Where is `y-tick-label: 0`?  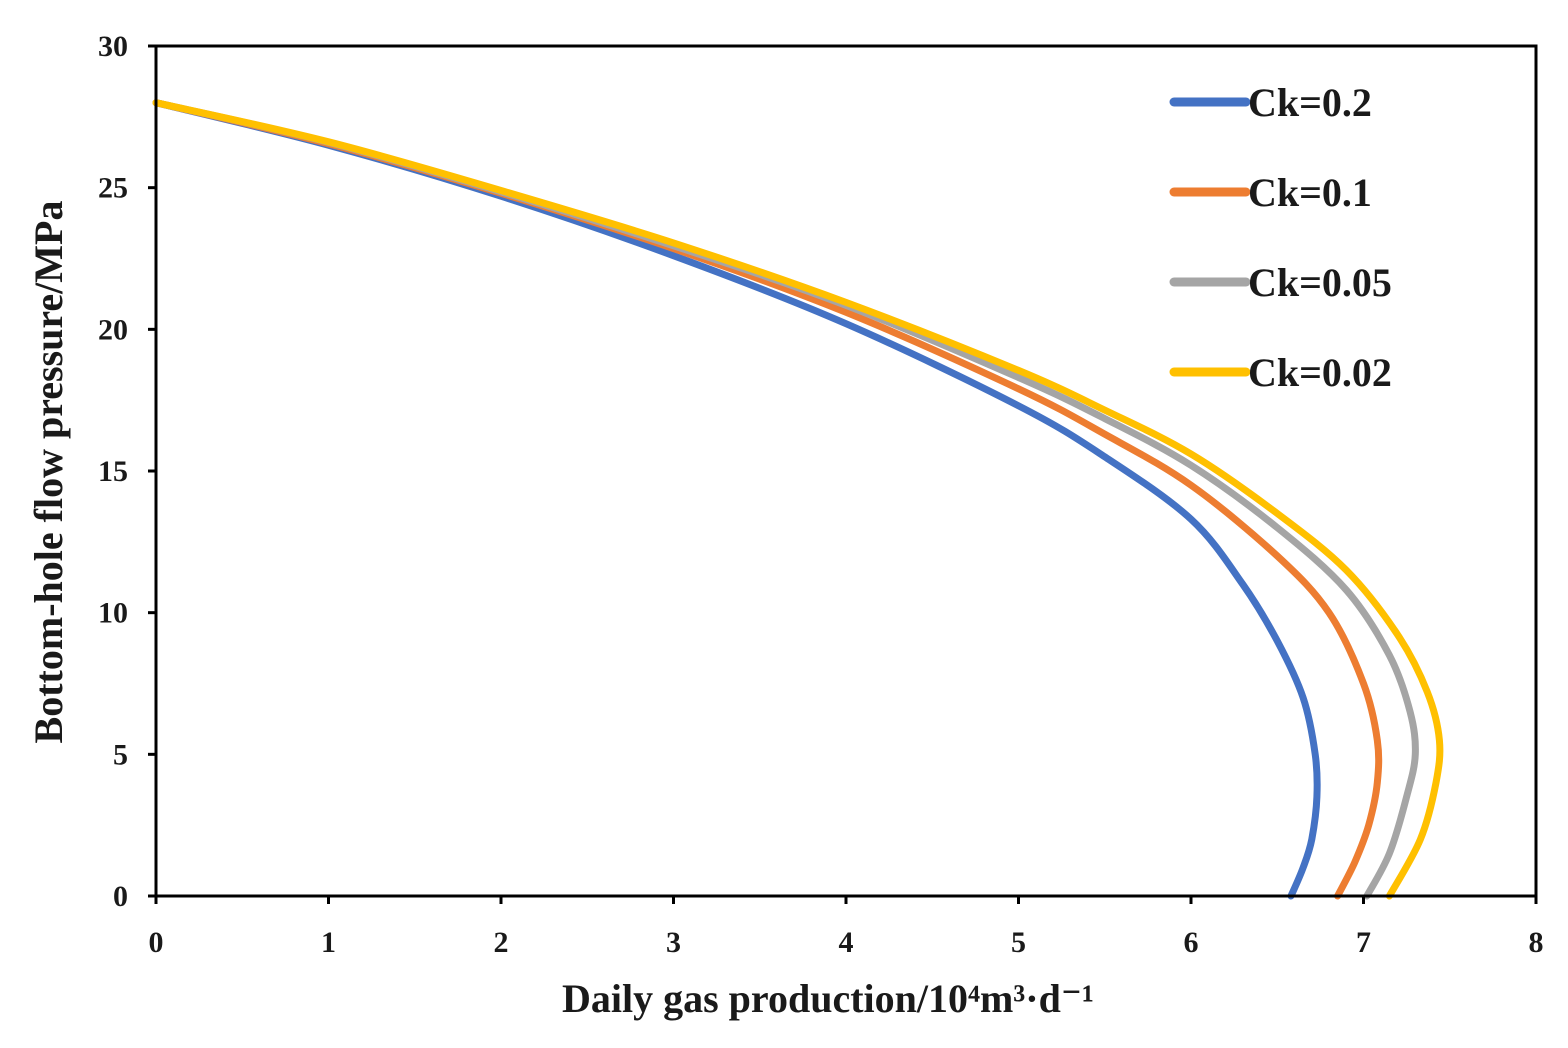 y-tick-label: 0 is located at coordinates (120, 896).